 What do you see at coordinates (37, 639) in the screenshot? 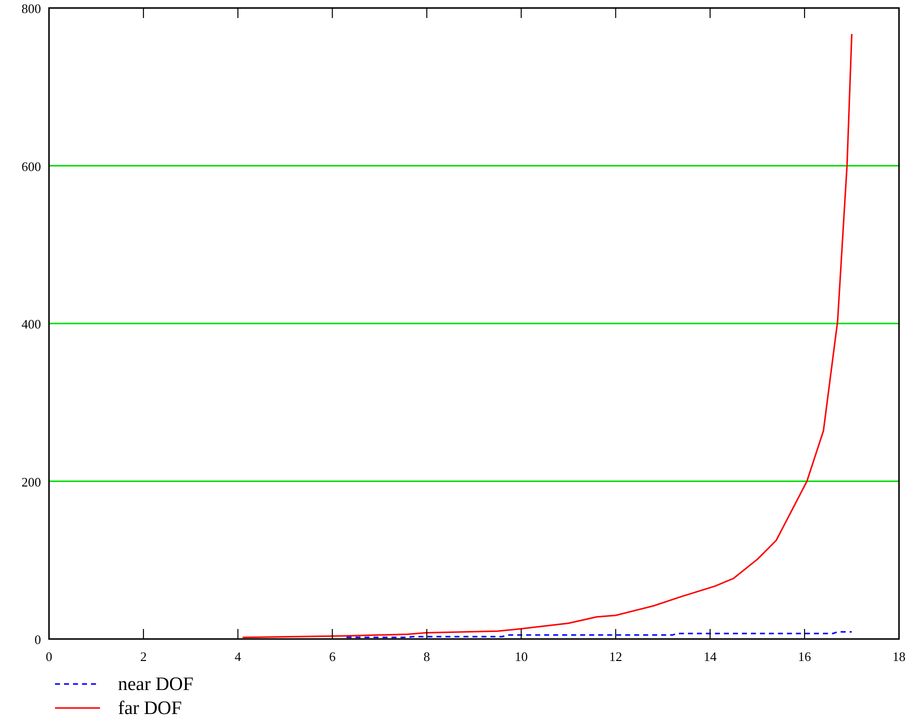
I see `y-tick-label: 0` at bounding box center [37, 639].